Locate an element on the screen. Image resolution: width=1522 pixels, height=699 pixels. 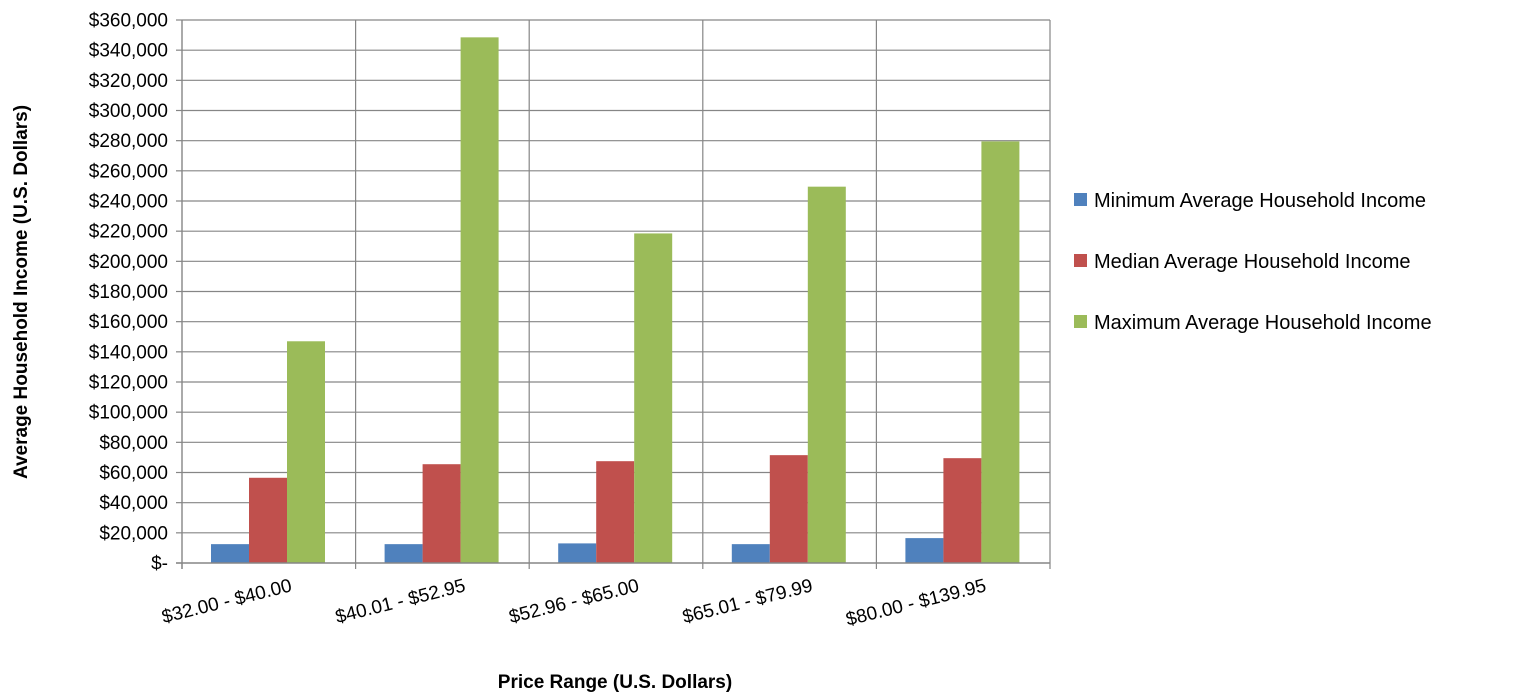
y-tick-label: $340,000 is located at coordinates (128, 51).